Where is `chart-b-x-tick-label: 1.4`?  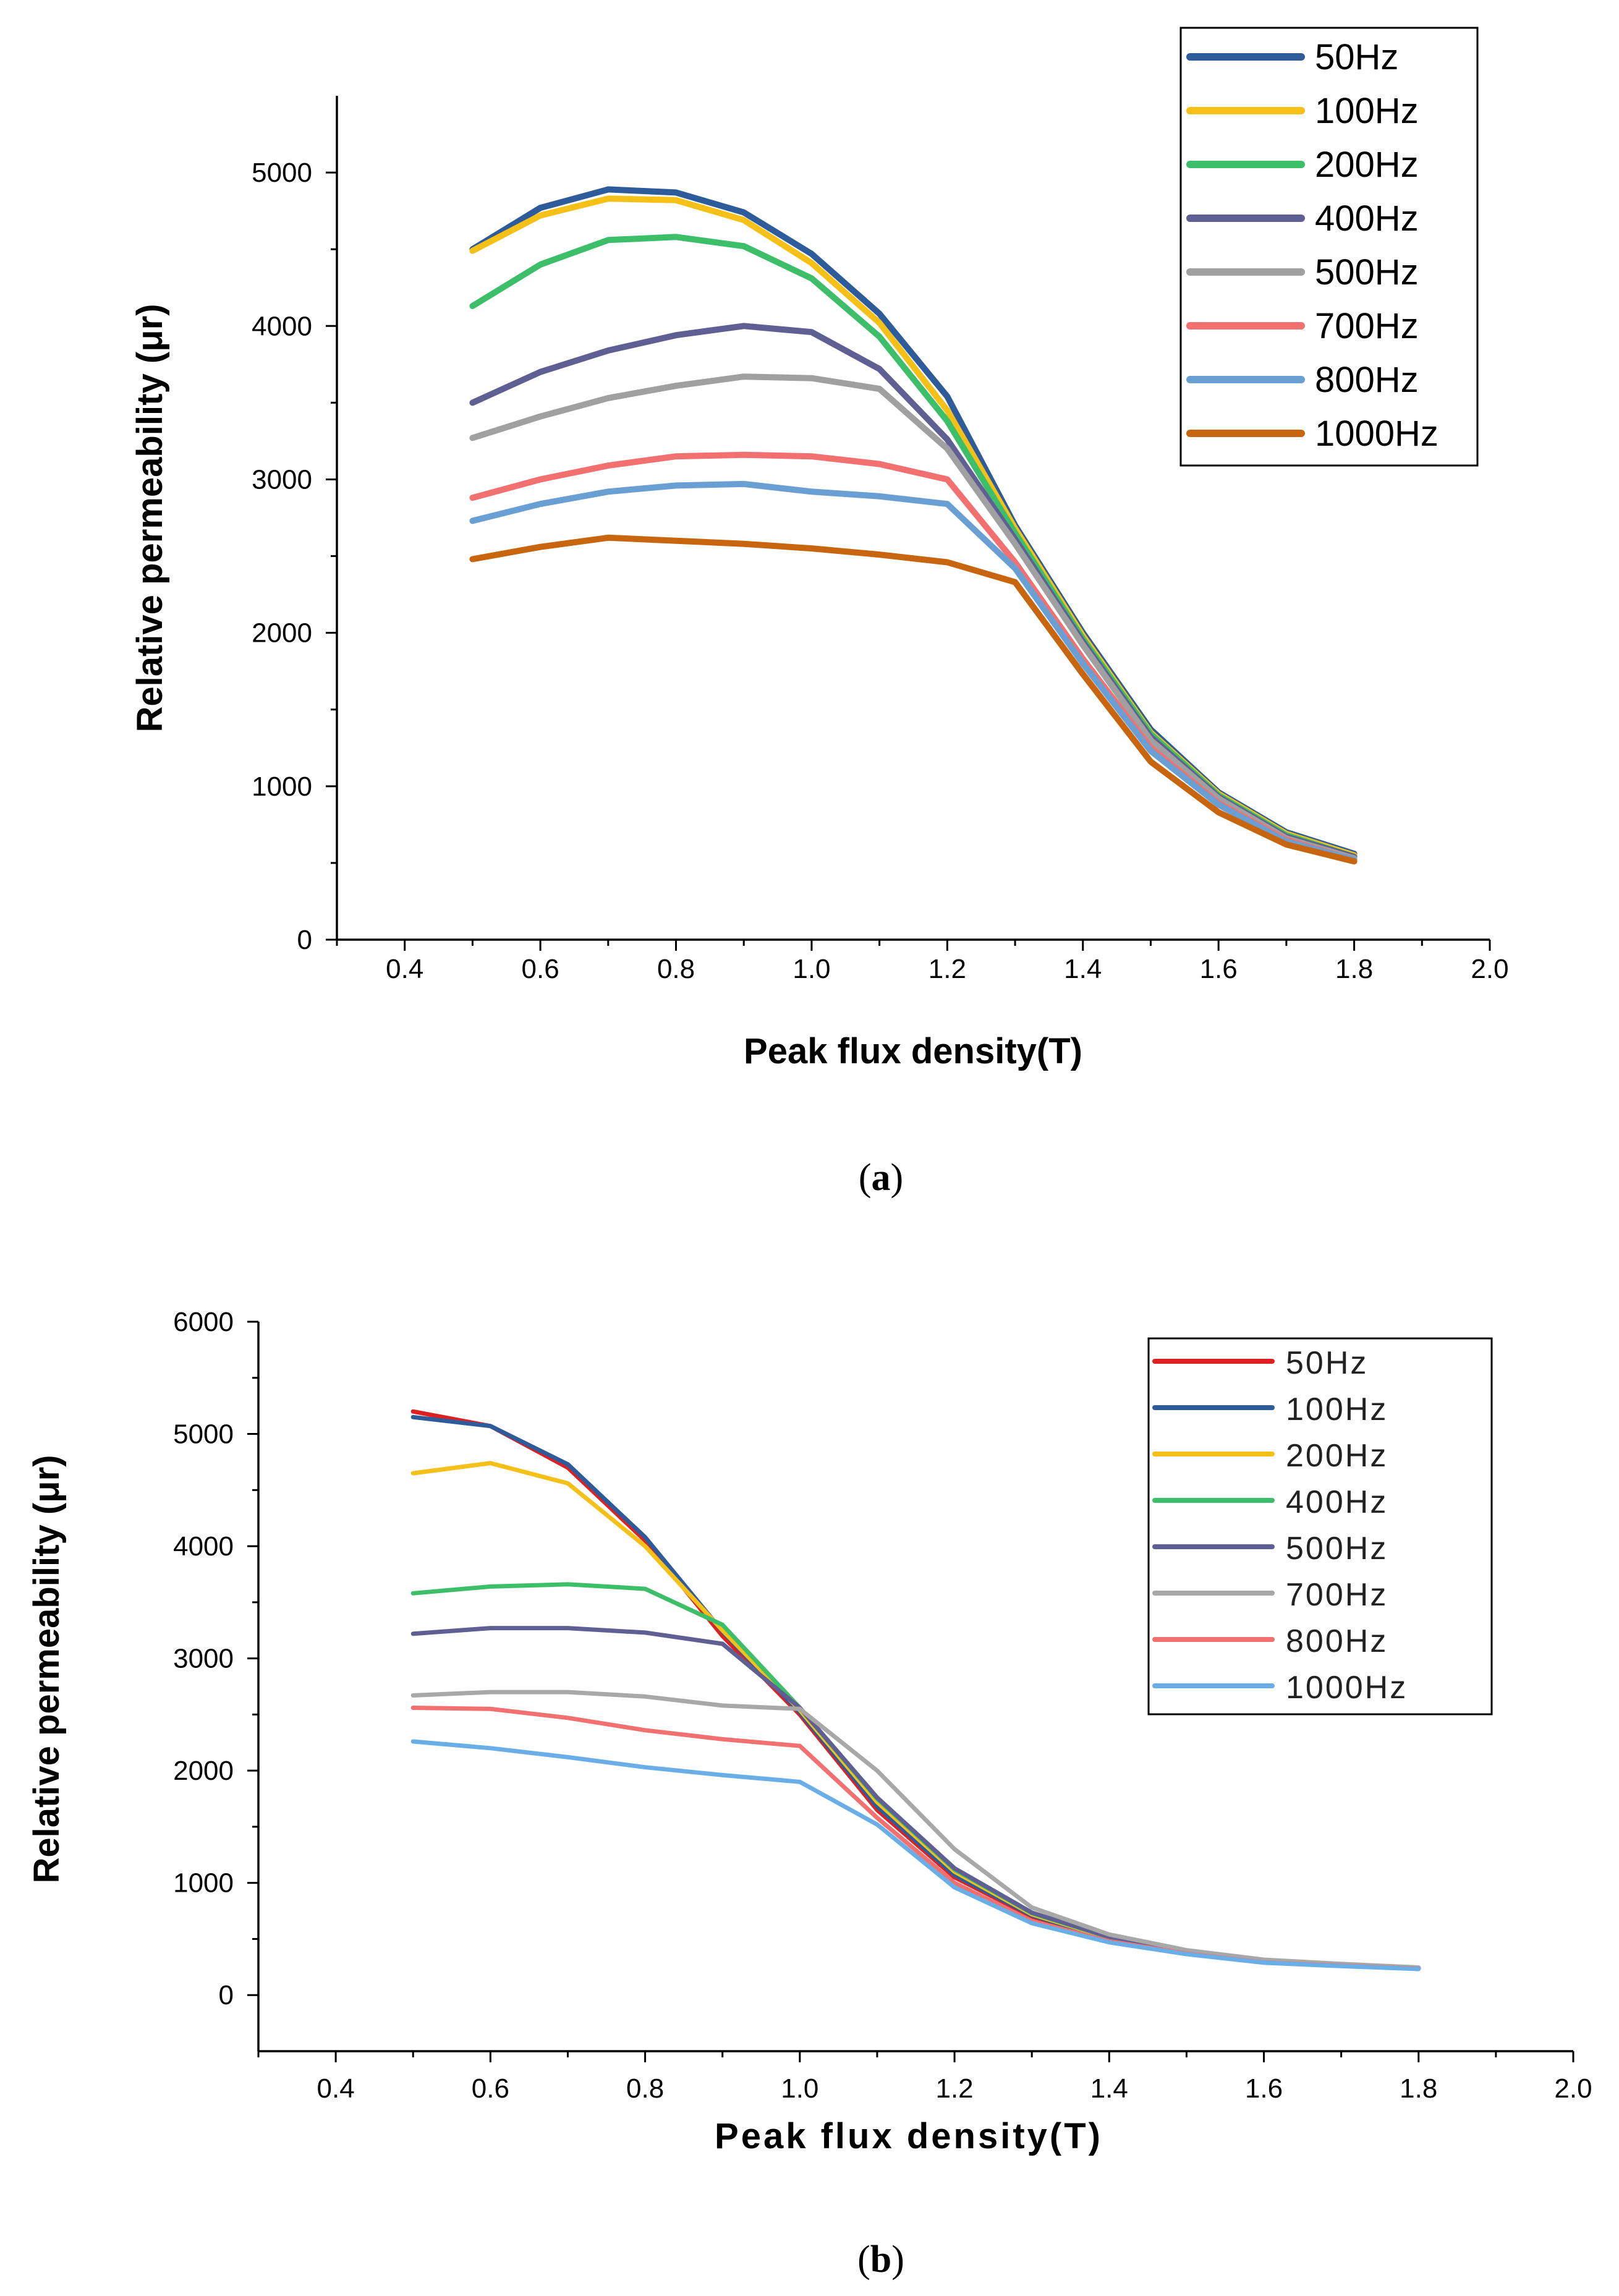 chart-b-x-tick-label: 1.4 is located at coordinates (1109, 2088).